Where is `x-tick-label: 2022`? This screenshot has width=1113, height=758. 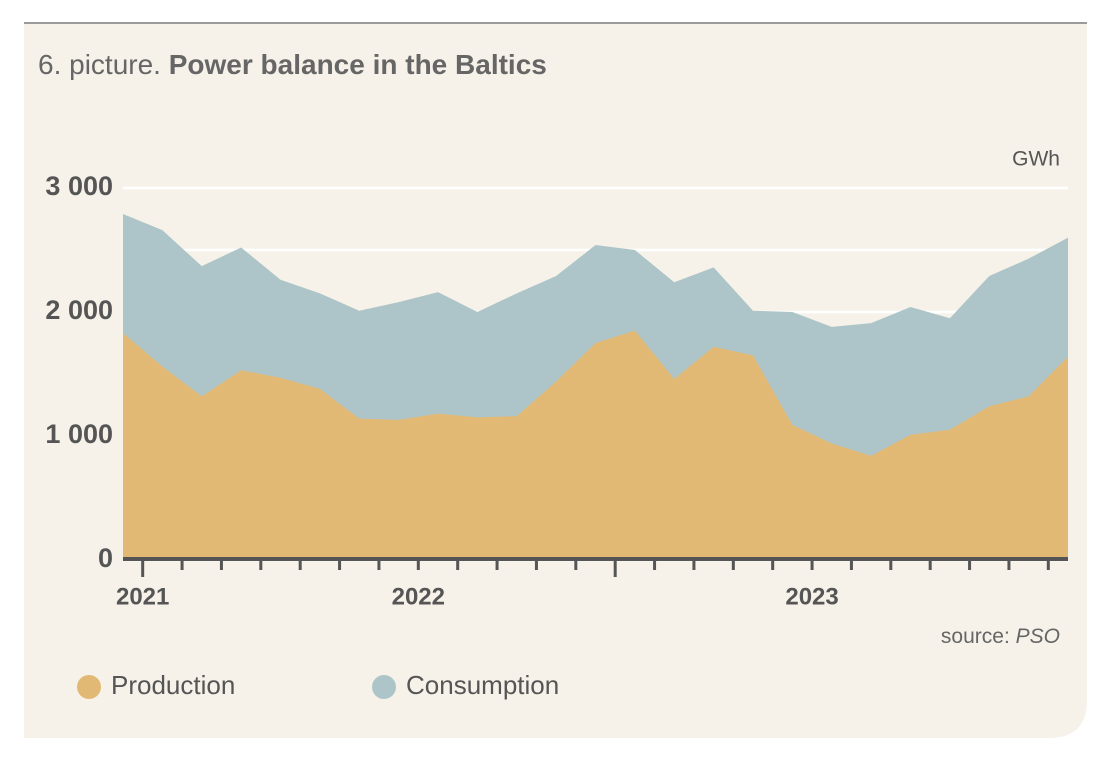 x-tick-label: 2022 is located at coordinates (418, 596).